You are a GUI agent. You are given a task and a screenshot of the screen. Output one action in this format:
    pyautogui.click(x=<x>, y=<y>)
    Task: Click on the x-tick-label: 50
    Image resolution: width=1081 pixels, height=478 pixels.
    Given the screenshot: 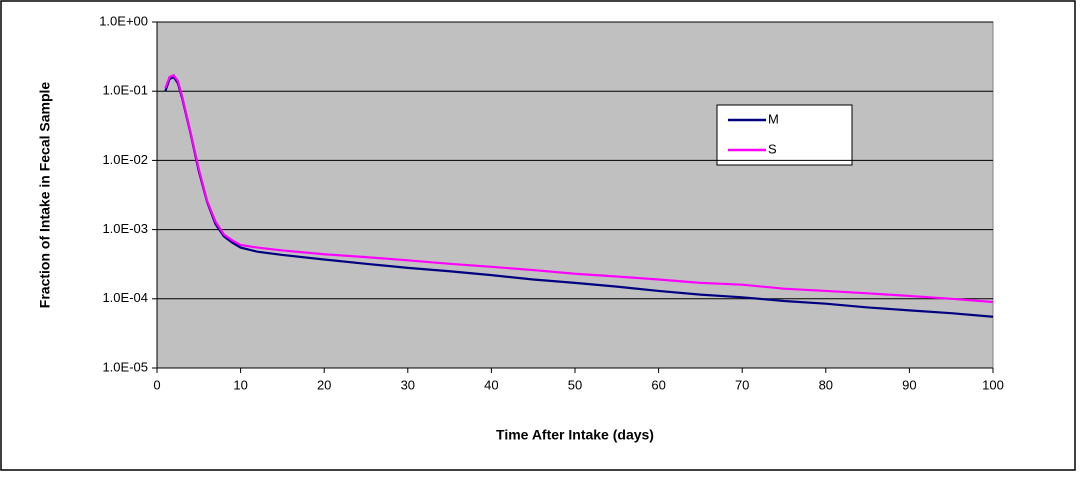 What is the action you would take?
    pyautogui.click(x=575, y=384)
    